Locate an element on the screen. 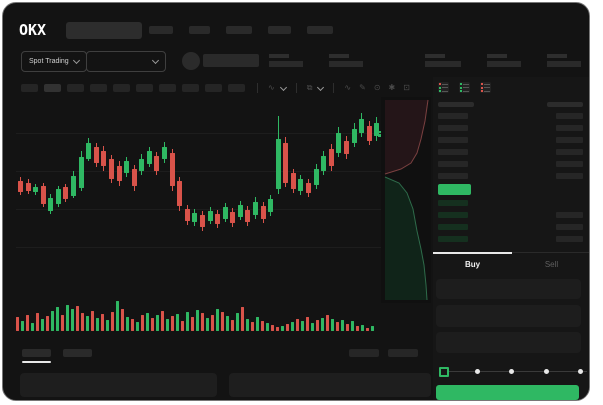 This screenshot has height=405, width=603. draw-icon: ✎ is located at coordinates (362, 88).